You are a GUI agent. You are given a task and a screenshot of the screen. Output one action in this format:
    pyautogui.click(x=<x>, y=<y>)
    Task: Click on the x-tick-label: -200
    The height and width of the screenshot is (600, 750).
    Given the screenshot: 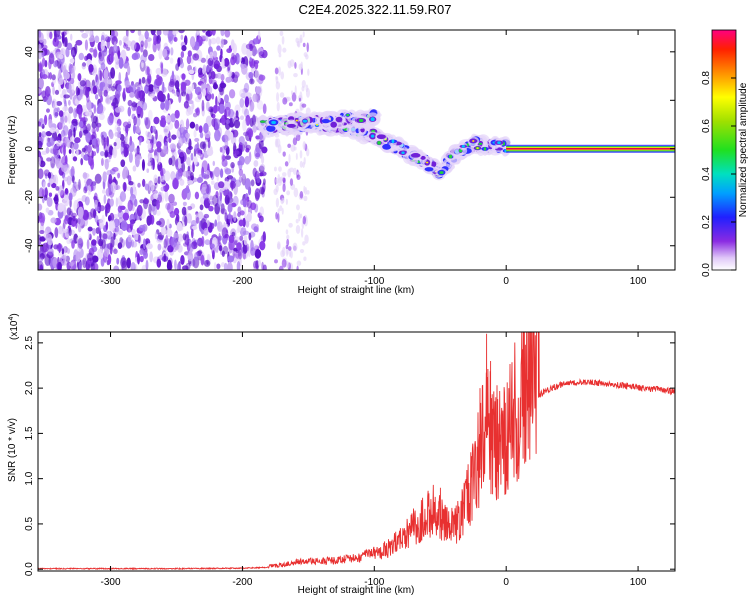 What is the action you would take?
    pyautogui.click(x=242, y=582)
    